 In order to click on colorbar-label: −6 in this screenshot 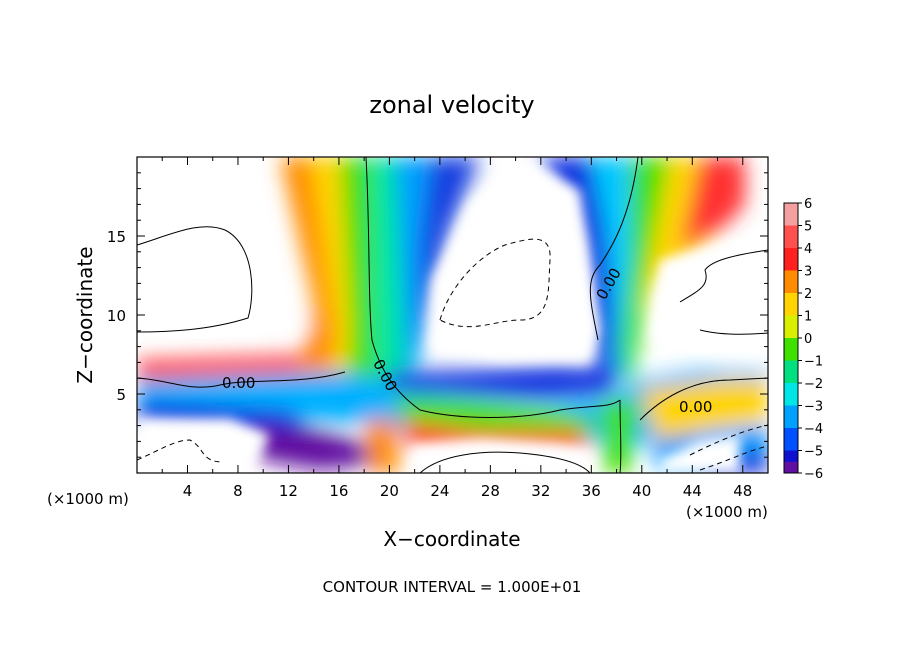, I will do `click(813, 474)`.